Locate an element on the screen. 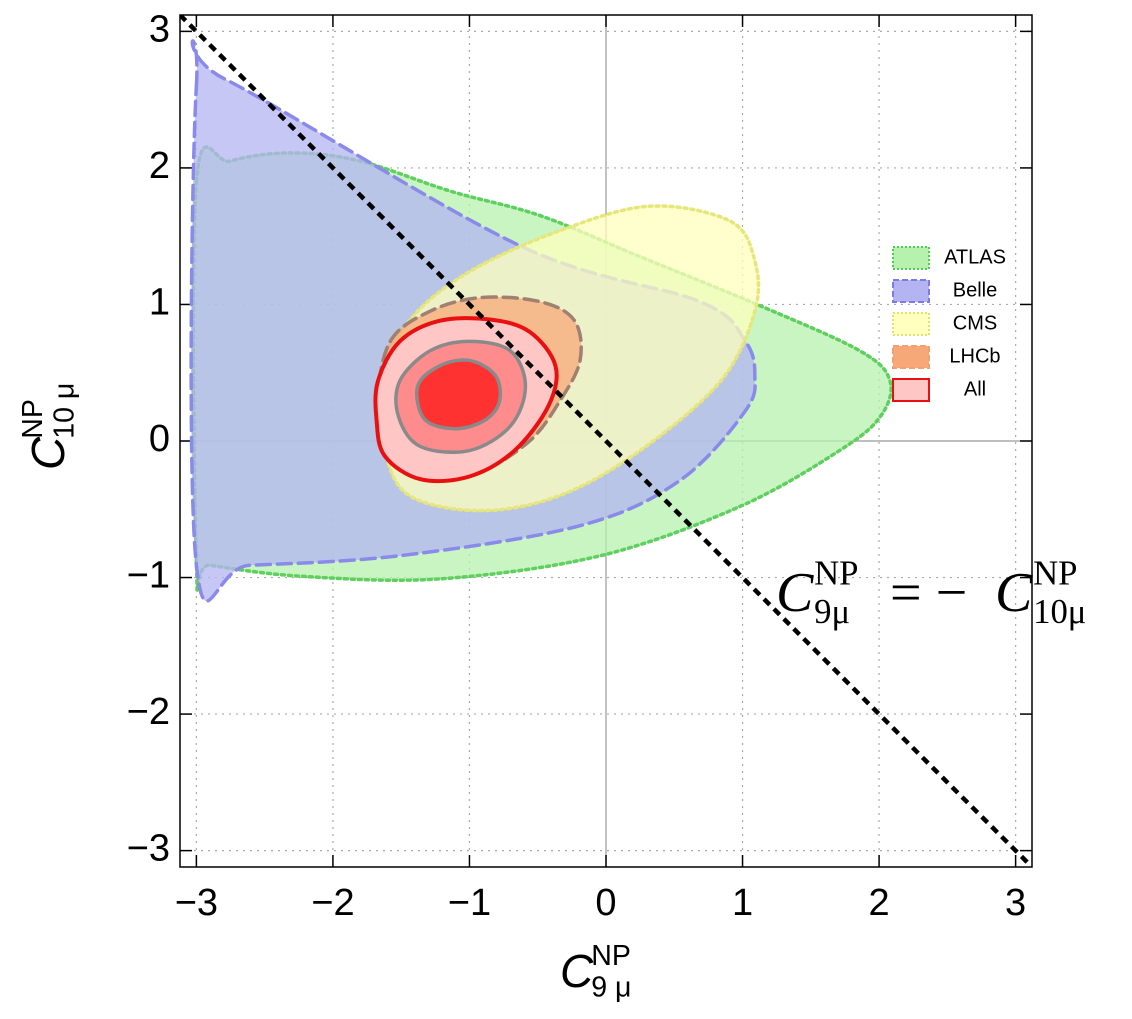 The width and height of the screenshot is (1132, 1019). legend-label: Belle is located at coordinates (975, 290).